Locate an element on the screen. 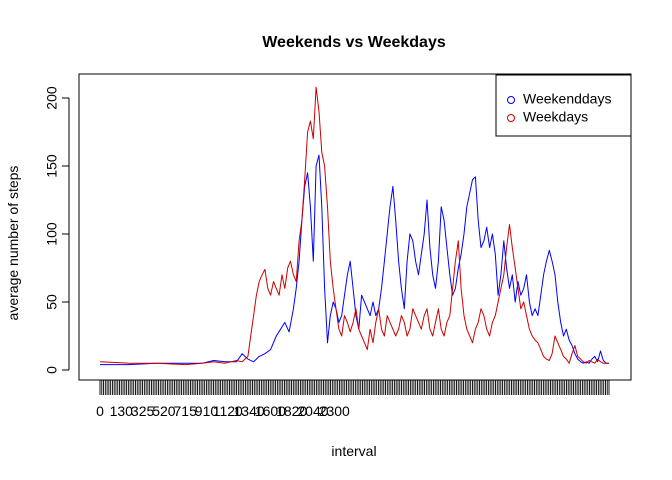 This screenshot has height=480, width=672. legend-box is located at coordinates (563, 105).